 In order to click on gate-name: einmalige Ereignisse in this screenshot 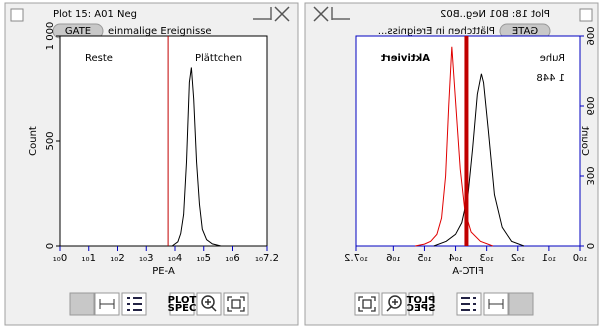, I will do `click(160, 31)`.